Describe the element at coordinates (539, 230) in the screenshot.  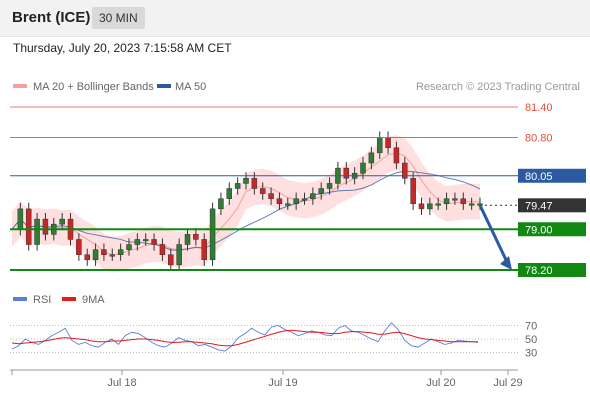
I see `level-label-79-00: 79.00` at that location.